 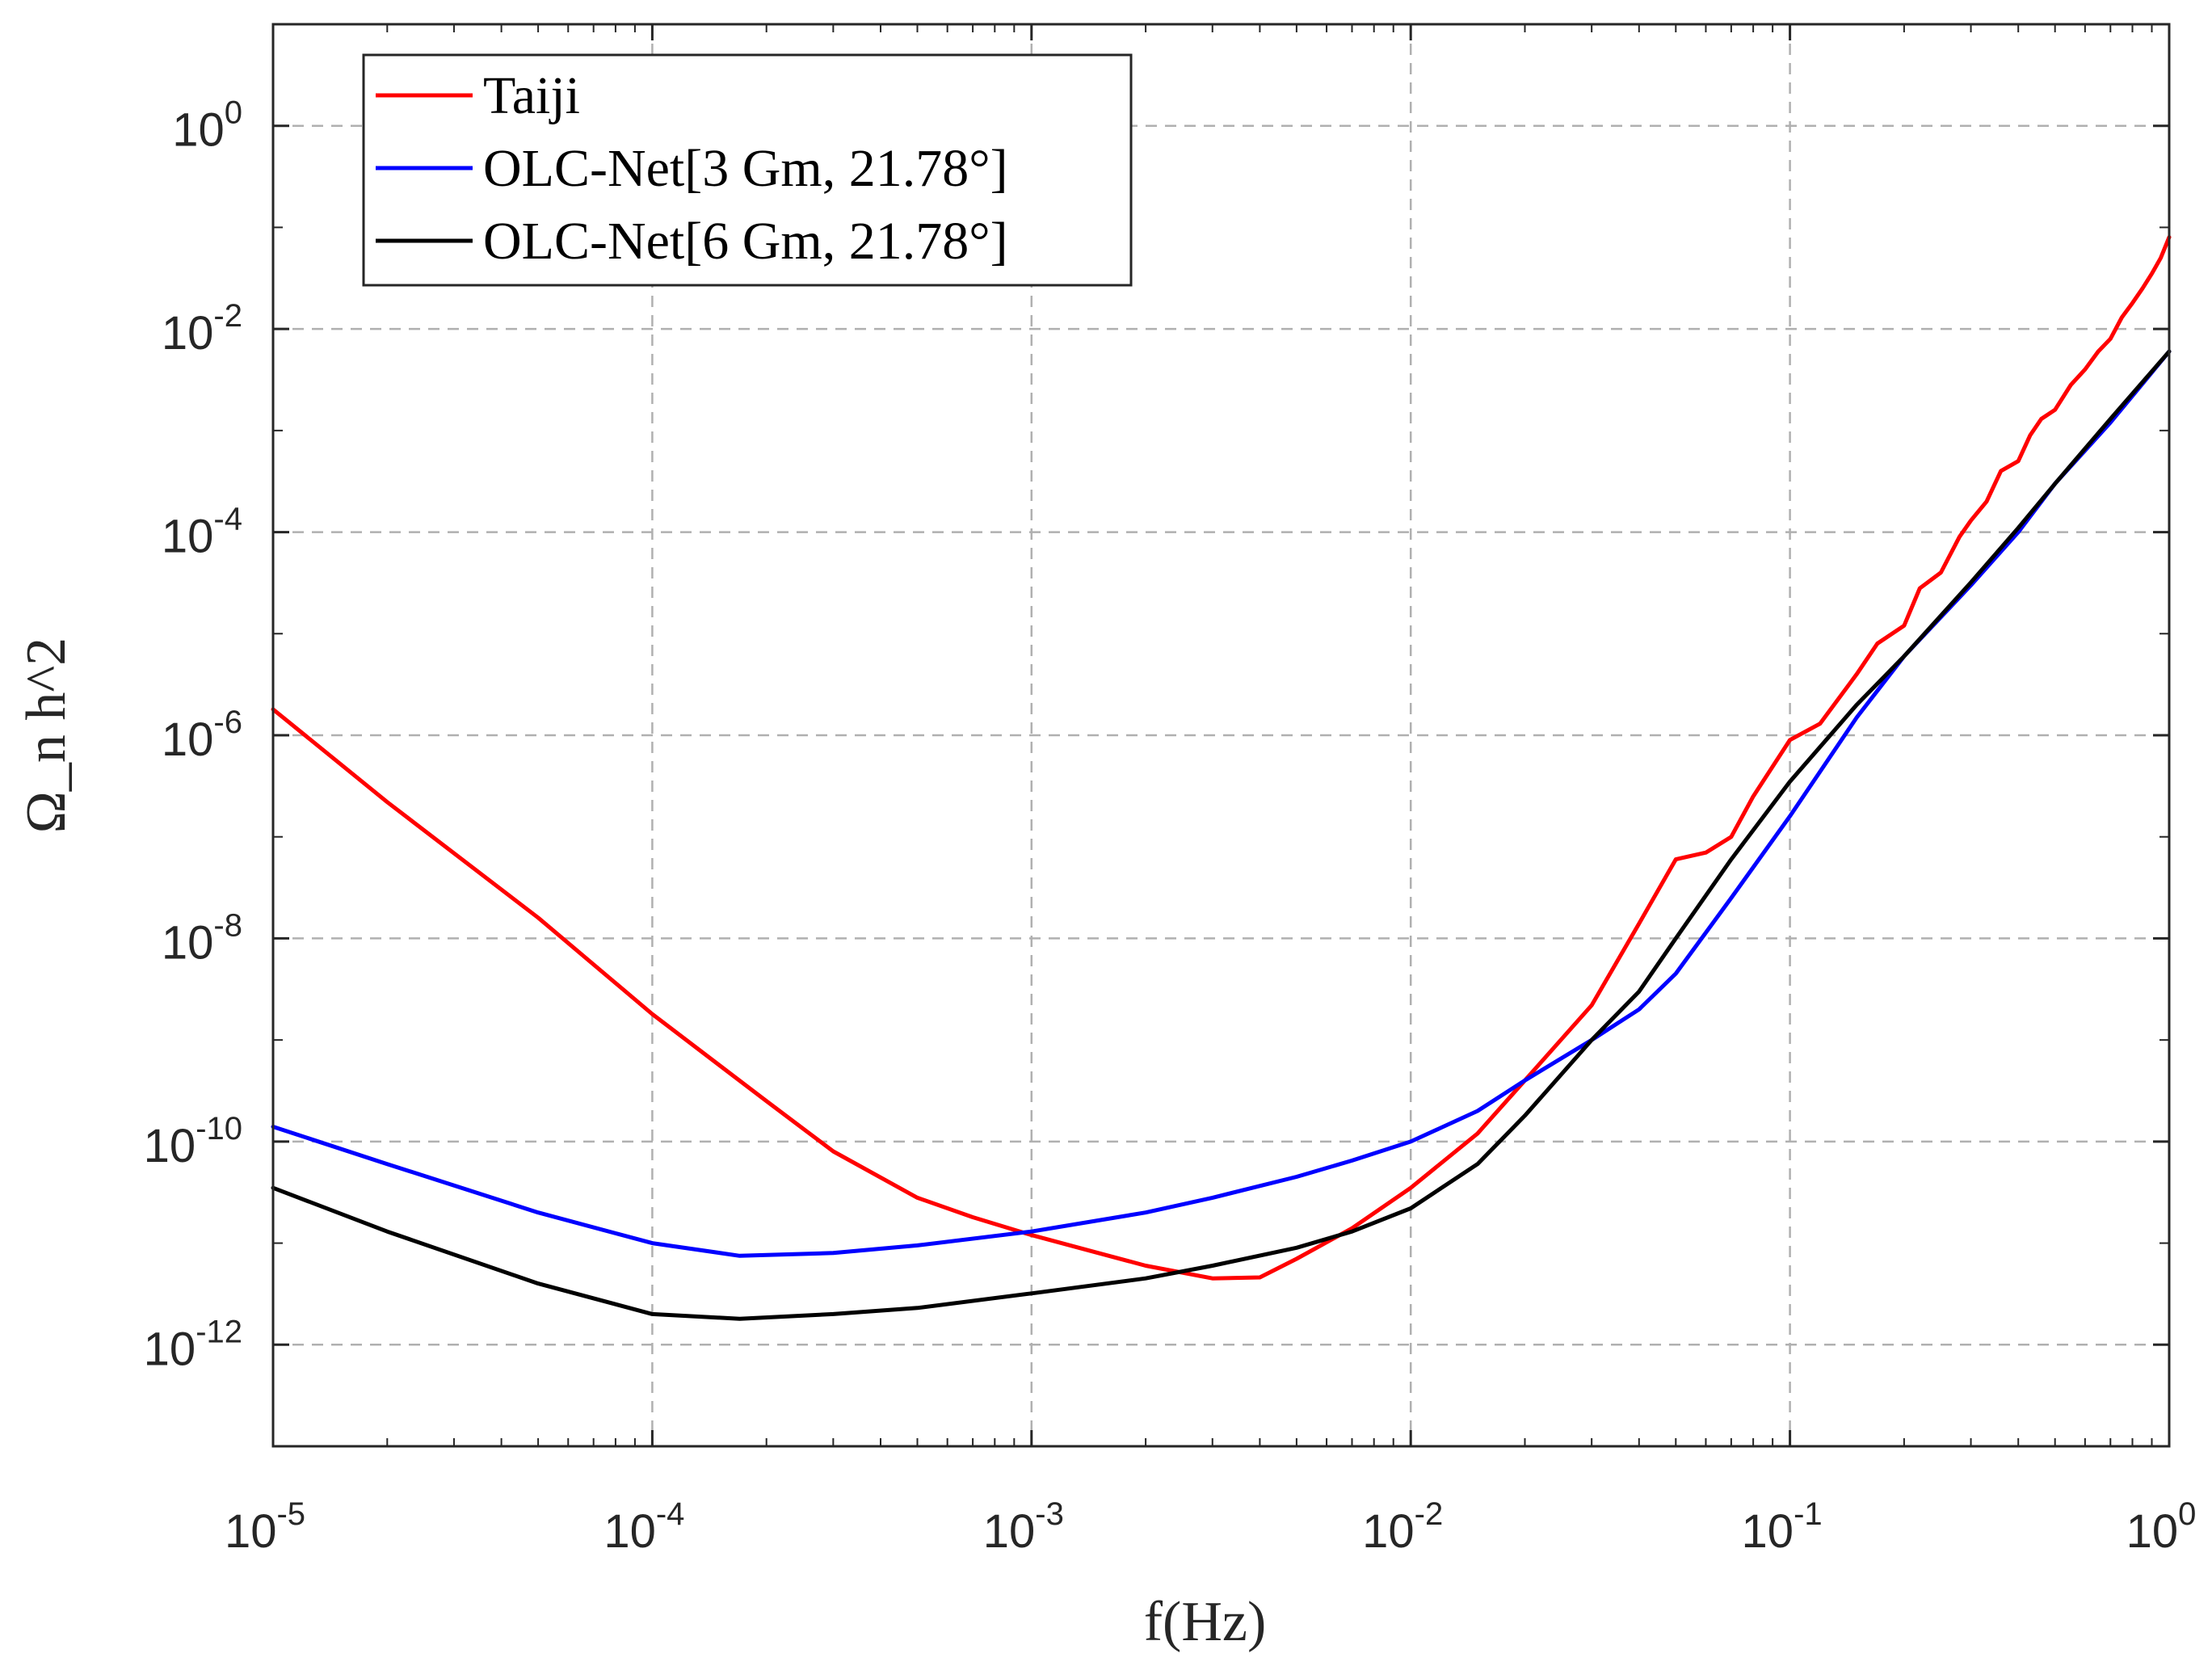 I want to click on legend-label-1: Taiji, so click(x=531, y=95).